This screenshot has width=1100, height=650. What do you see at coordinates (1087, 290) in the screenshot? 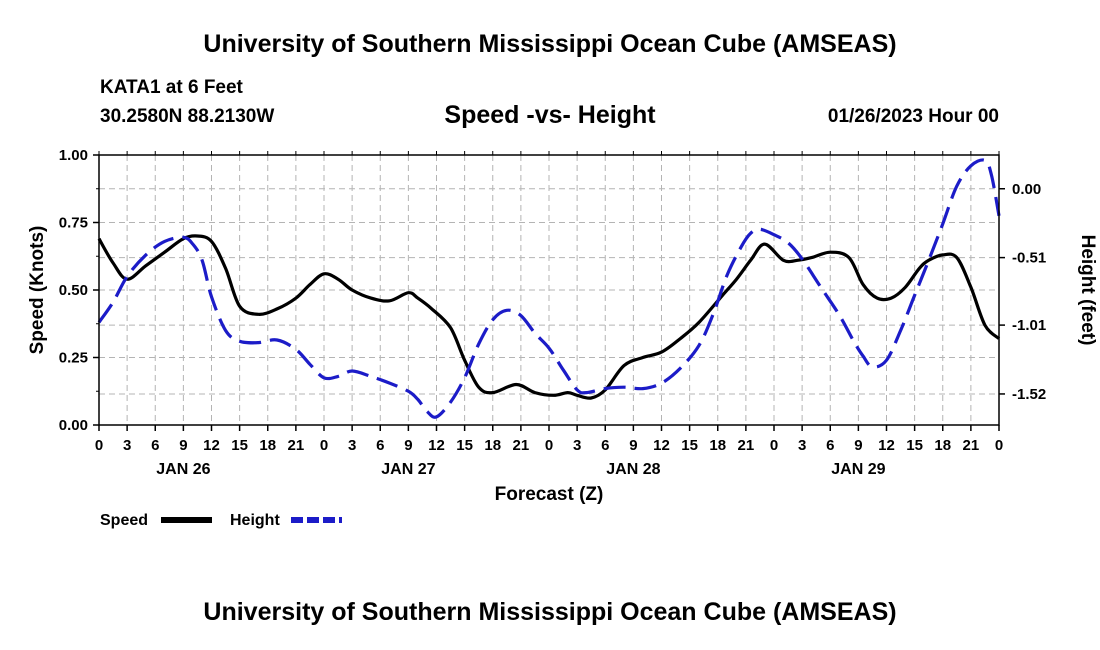
I see `y-axis-right-label: Height (feet)` at bounding box center [1087, 290].